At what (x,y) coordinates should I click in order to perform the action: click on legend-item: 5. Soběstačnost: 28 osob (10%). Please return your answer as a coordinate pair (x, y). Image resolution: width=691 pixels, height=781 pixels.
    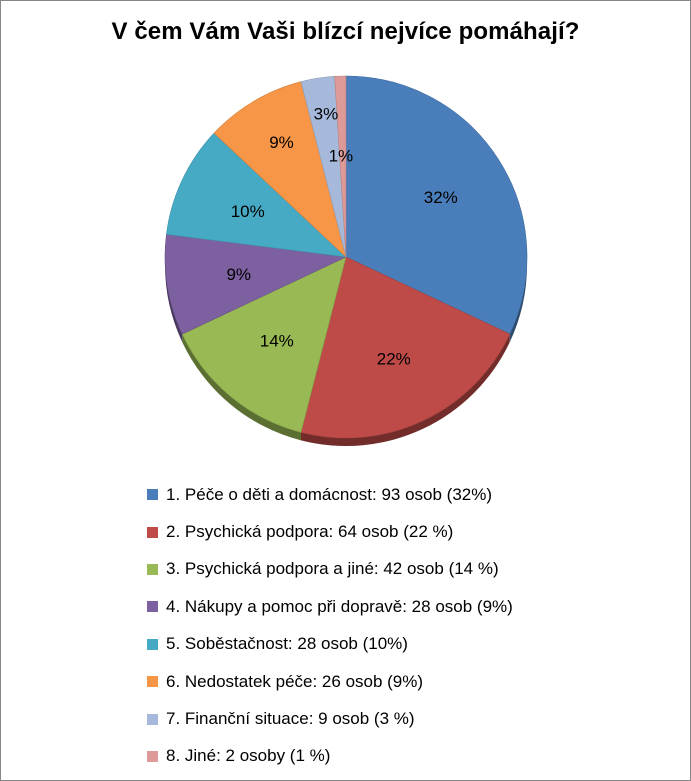
    Looking at the image, I should click on (407, 644).